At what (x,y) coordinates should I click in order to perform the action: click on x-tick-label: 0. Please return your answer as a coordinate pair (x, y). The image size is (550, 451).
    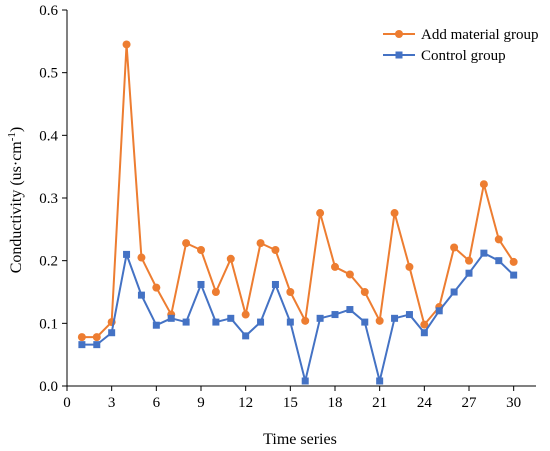
    Looking at the image, I should click on (67, 403).